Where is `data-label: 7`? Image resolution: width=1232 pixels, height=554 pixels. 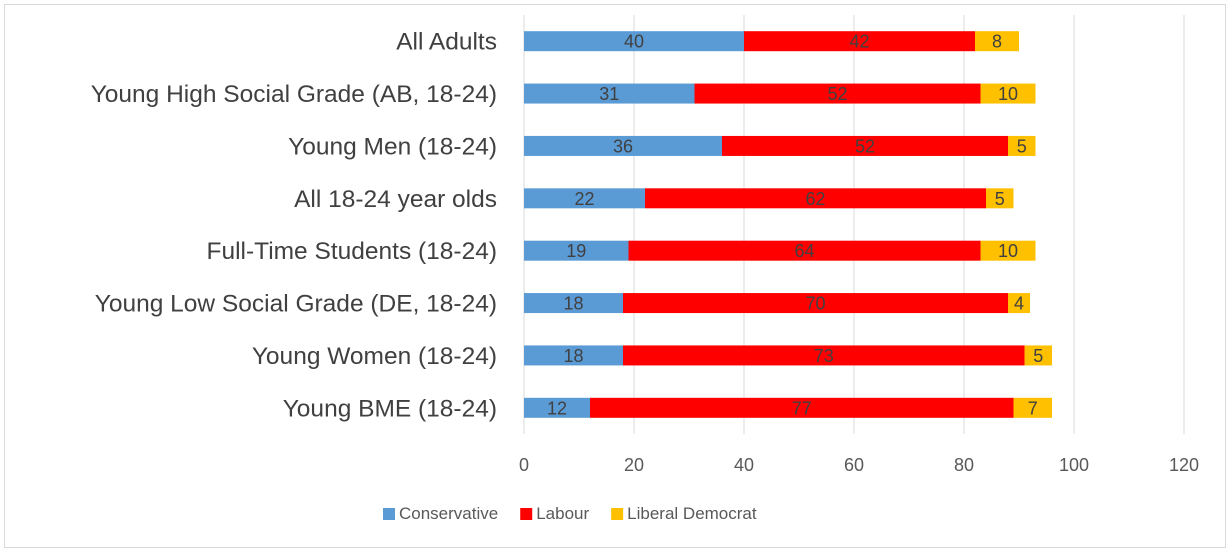 data-label: 7 is located at coordinates (1033, 408).